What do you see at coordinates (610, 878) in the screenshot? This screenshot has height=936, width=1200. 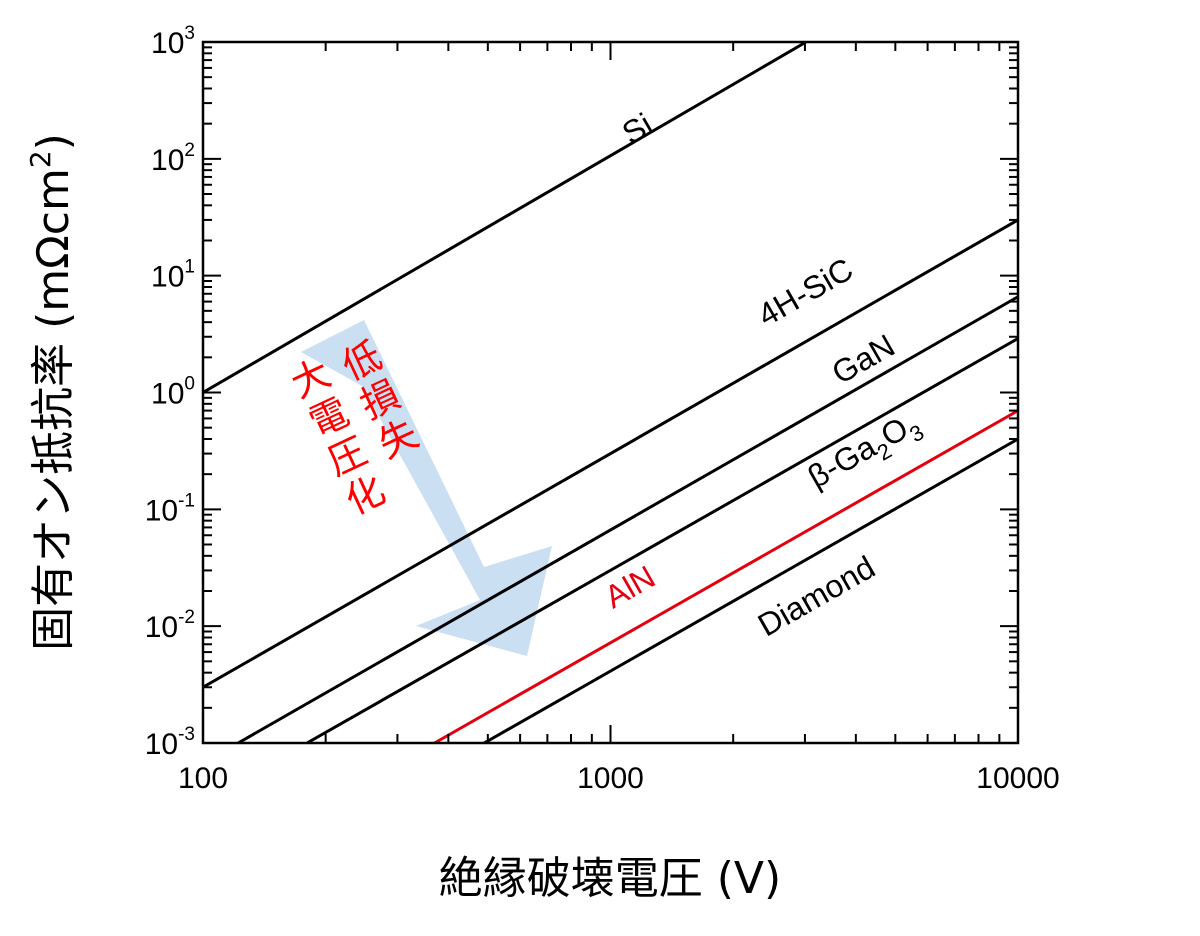 I see `x-axis-title: 絶縁破壊電圧 (V)` at bounding box center [610, 878].